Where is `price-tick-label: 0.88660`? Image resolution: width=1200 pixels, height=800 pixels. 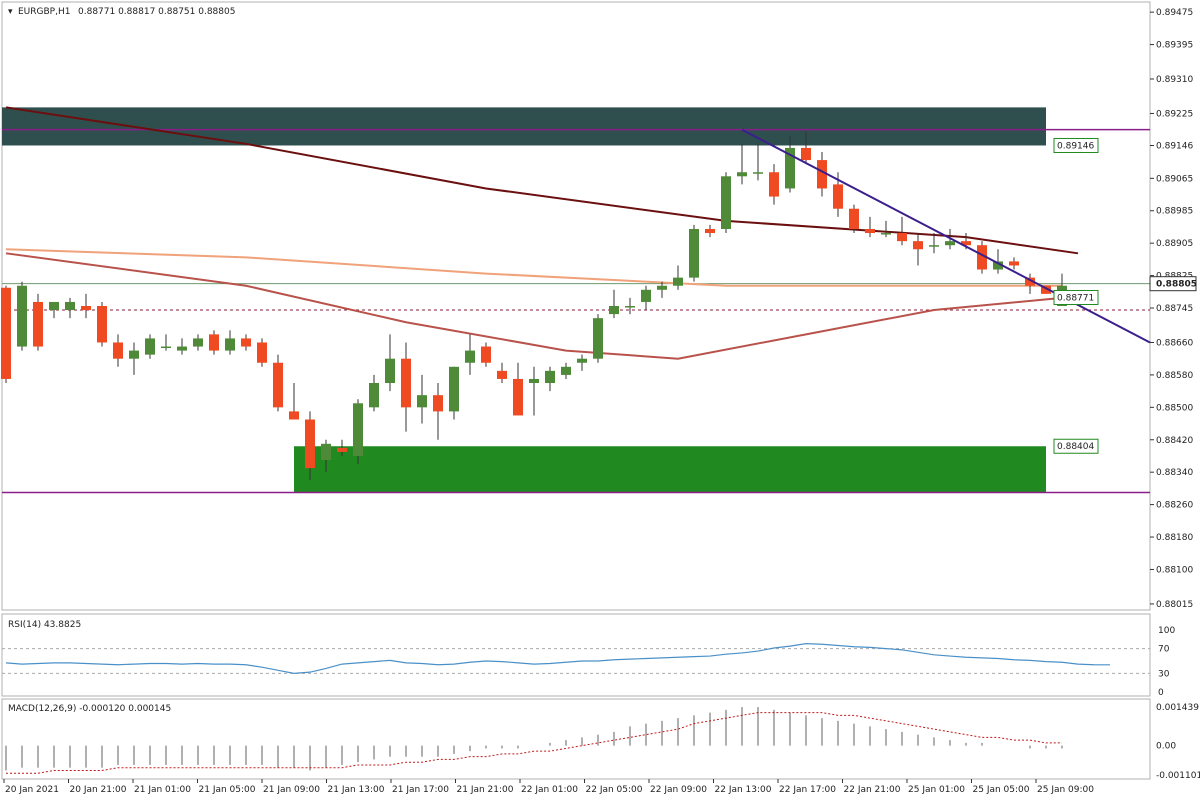
price-tick-label: 0.88660 is located at coordinates (1174, 343).